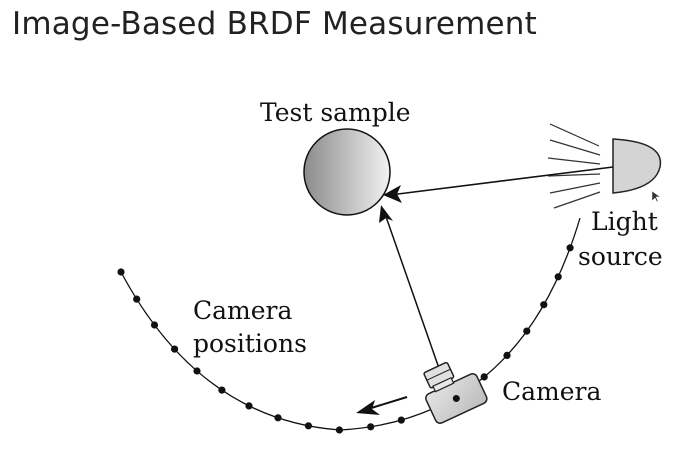 Image resolution: width=688 pixels, height=451 pixels. Describe the element at coordinates (387, 403) in the screenshot. I see `motion-arrow-line` at that location.